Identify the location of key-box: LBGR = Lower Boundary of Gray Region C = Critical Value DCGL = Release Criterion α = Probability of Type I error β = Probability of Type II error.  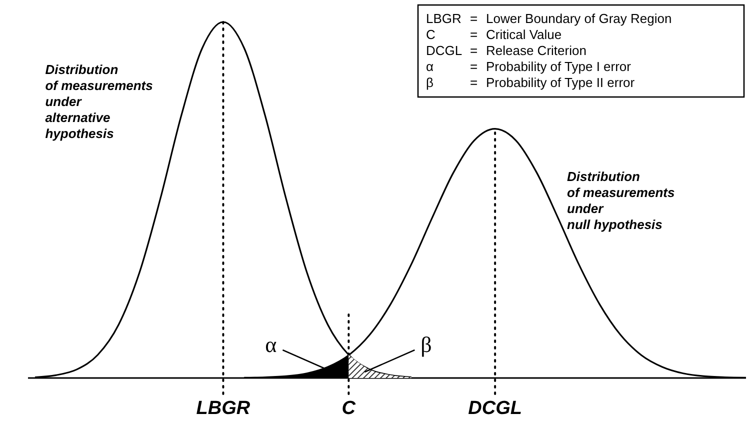
(581, 51).